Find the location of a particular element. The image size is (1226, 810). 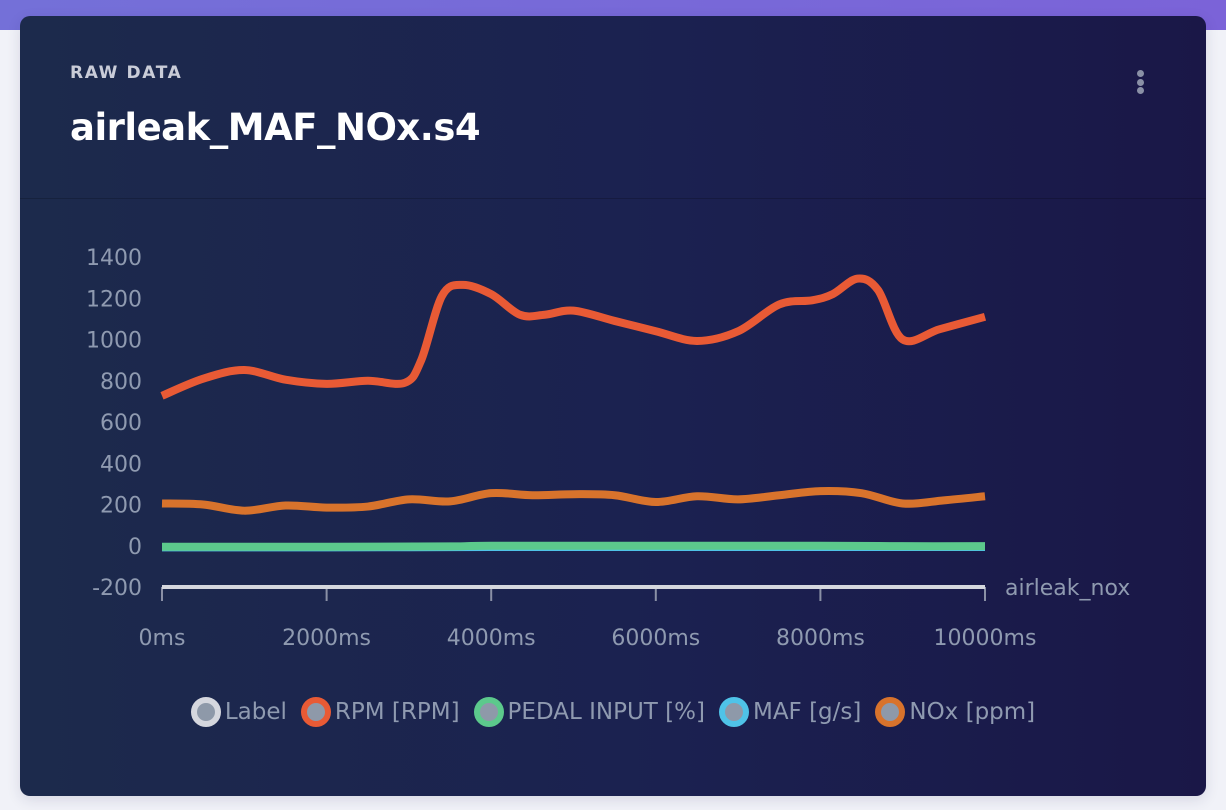

y-tick-label: 0 is located at coordinates (135, 547).